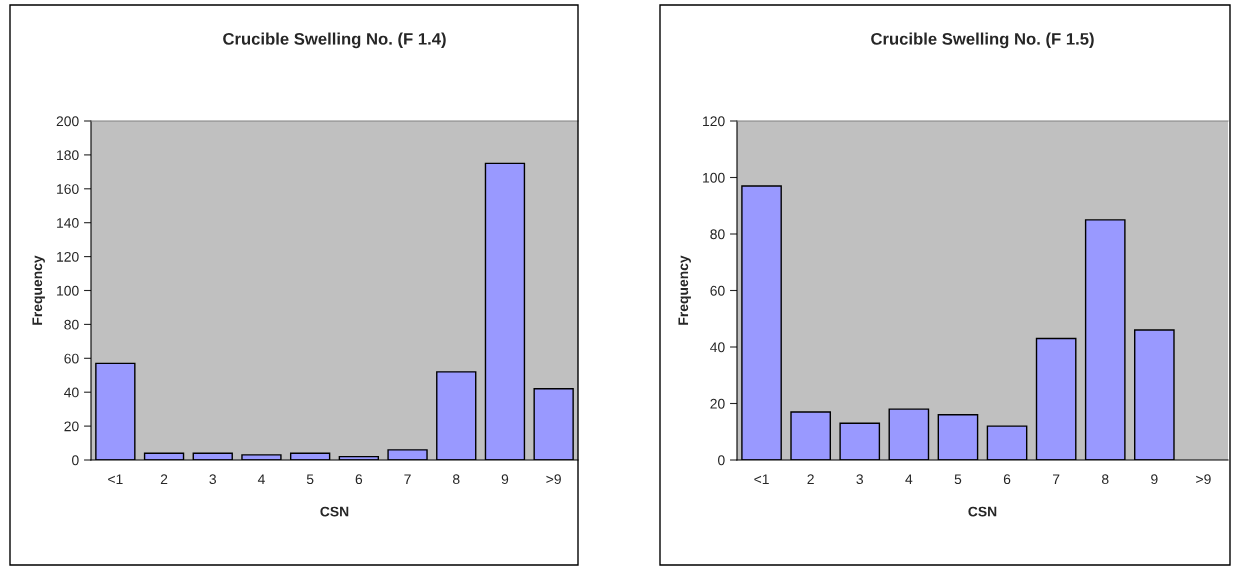 Image resolution: width=1235 pixels, height=570 pixels. I want to click on y-tick-label: 180, so click(68, 155).